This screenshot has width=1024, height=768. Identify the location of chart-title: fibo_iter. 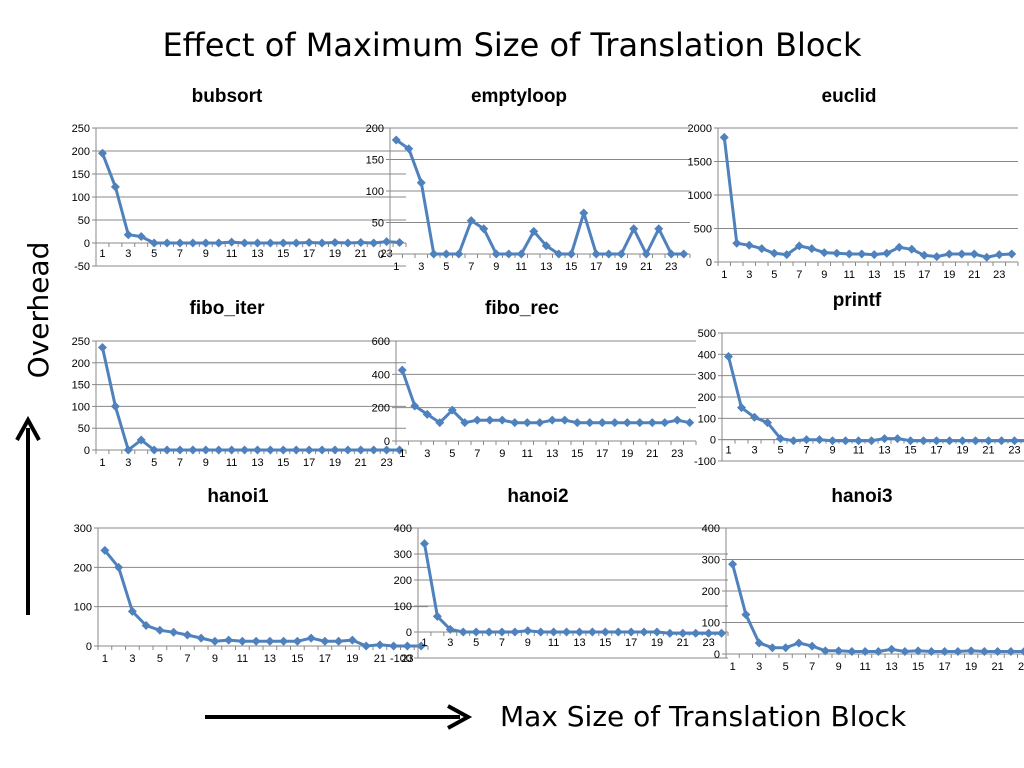
(227, 308).